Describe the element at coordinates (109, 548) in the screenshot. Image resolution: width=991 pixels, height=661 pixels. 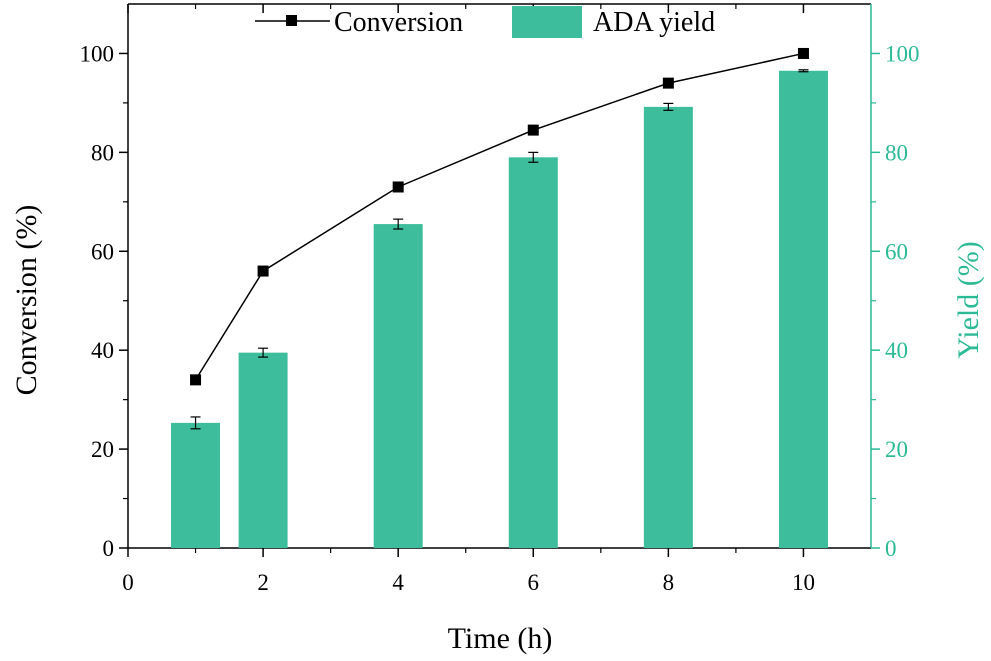
I see `y-left-tick-label: 0` at that location.